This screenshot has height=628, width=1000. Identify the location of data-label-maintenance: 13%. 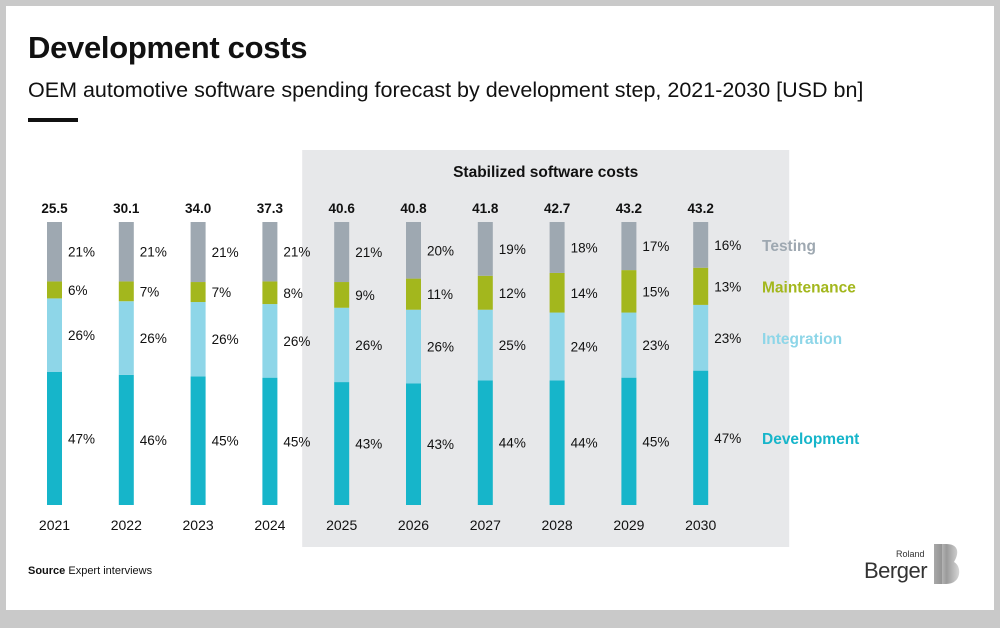
(727, 286).